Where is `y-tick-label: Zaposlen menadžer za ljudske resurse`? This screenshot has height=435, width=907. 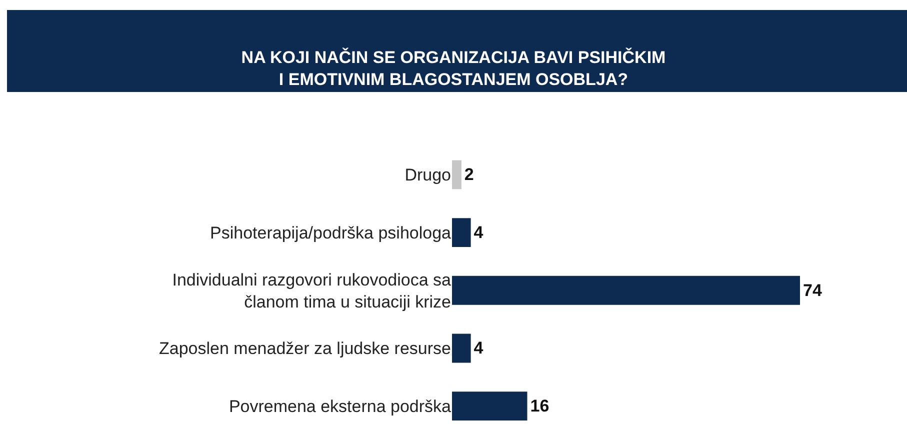 y-tick-label: Zaposlen menadžer za ljudske resurse is located at coordinates (305, 348).